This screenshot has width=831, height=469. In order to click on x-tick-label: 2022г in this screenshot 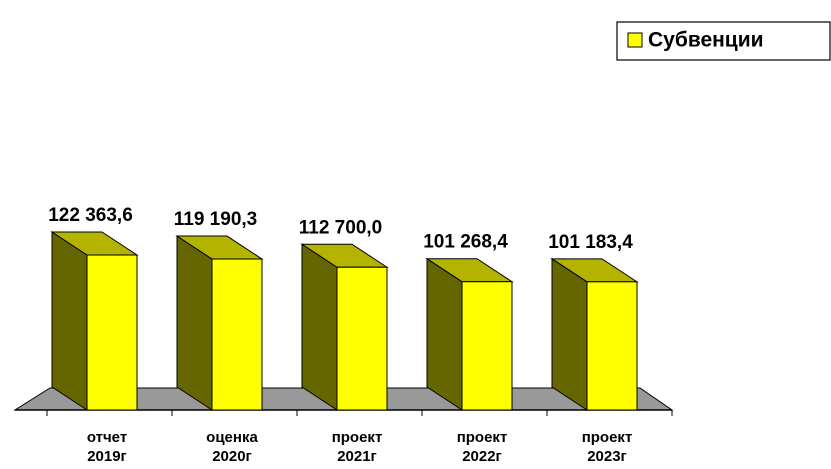, I will do `click(482, 456)`.